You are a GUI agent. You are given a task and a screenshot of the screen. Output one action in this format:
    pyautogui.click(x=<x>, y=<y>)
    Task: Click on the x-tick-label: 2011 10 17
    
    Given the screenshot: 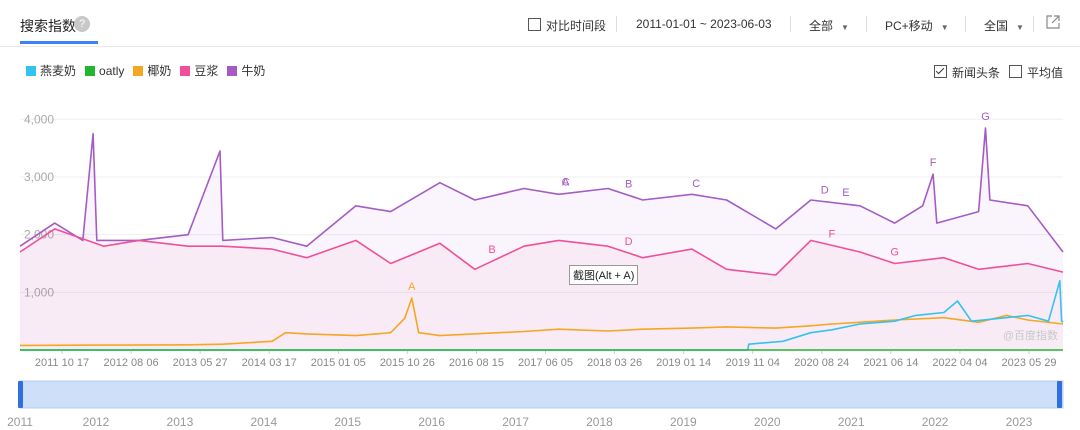 What is the action you would take?
    pyautogui.click(x=62, y=363)
    